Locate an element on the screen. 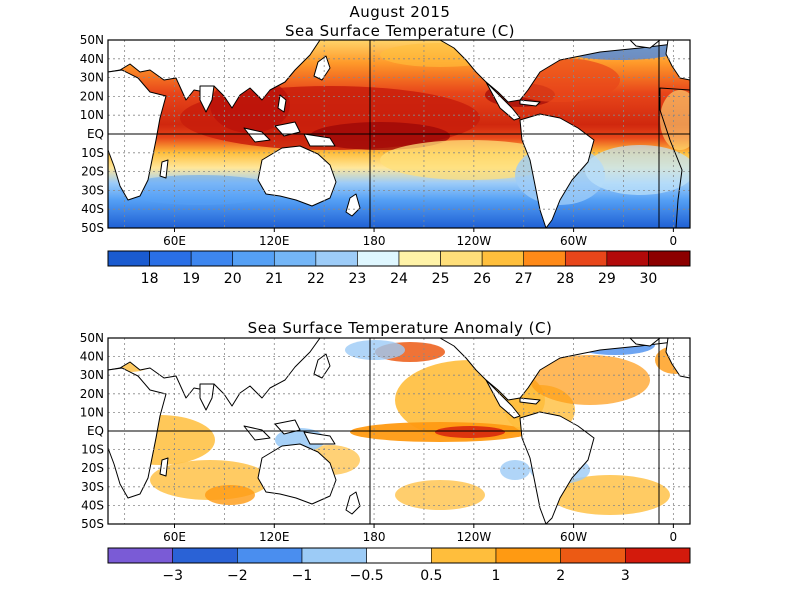 The height and width of the screenshot is (600, 800). colorbar-label: 19 is located at coordinates (191, 279).